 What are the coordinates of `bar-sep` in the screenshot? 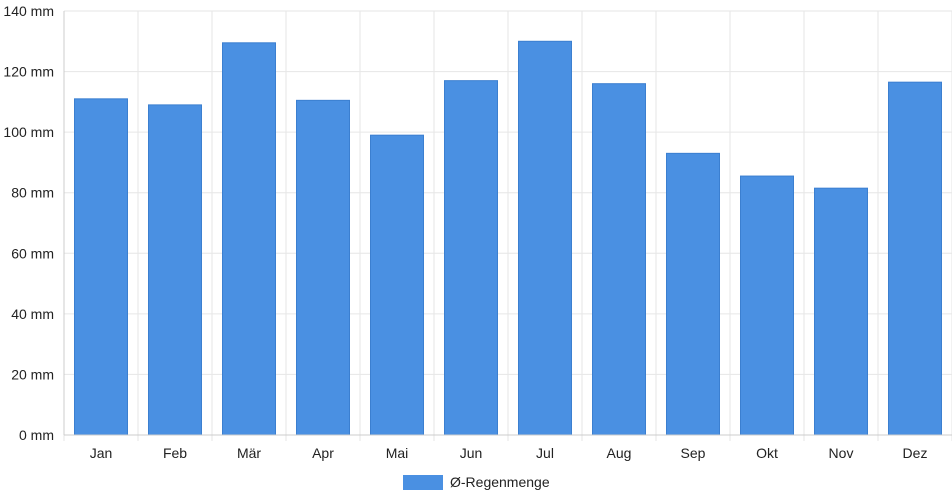 It's located at (693, 294).